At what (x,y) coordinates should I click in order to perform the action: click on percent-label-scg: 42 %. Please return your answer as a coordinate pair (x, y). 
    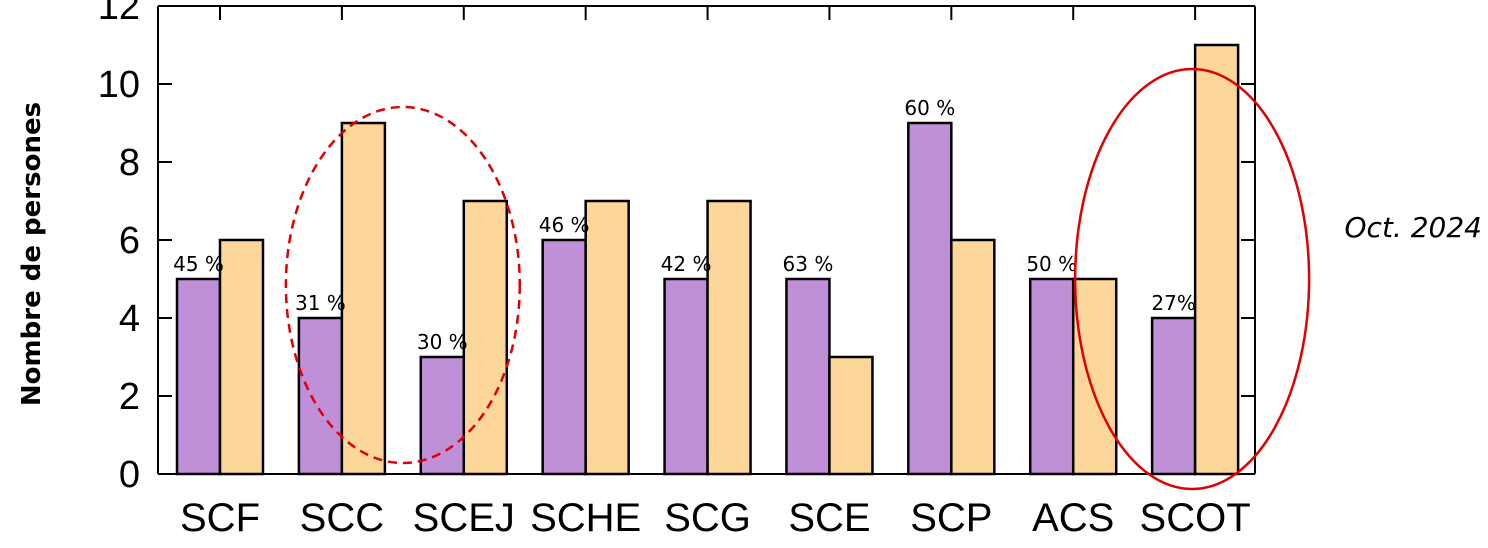
    Looking at the image, I should click on (686, 264).